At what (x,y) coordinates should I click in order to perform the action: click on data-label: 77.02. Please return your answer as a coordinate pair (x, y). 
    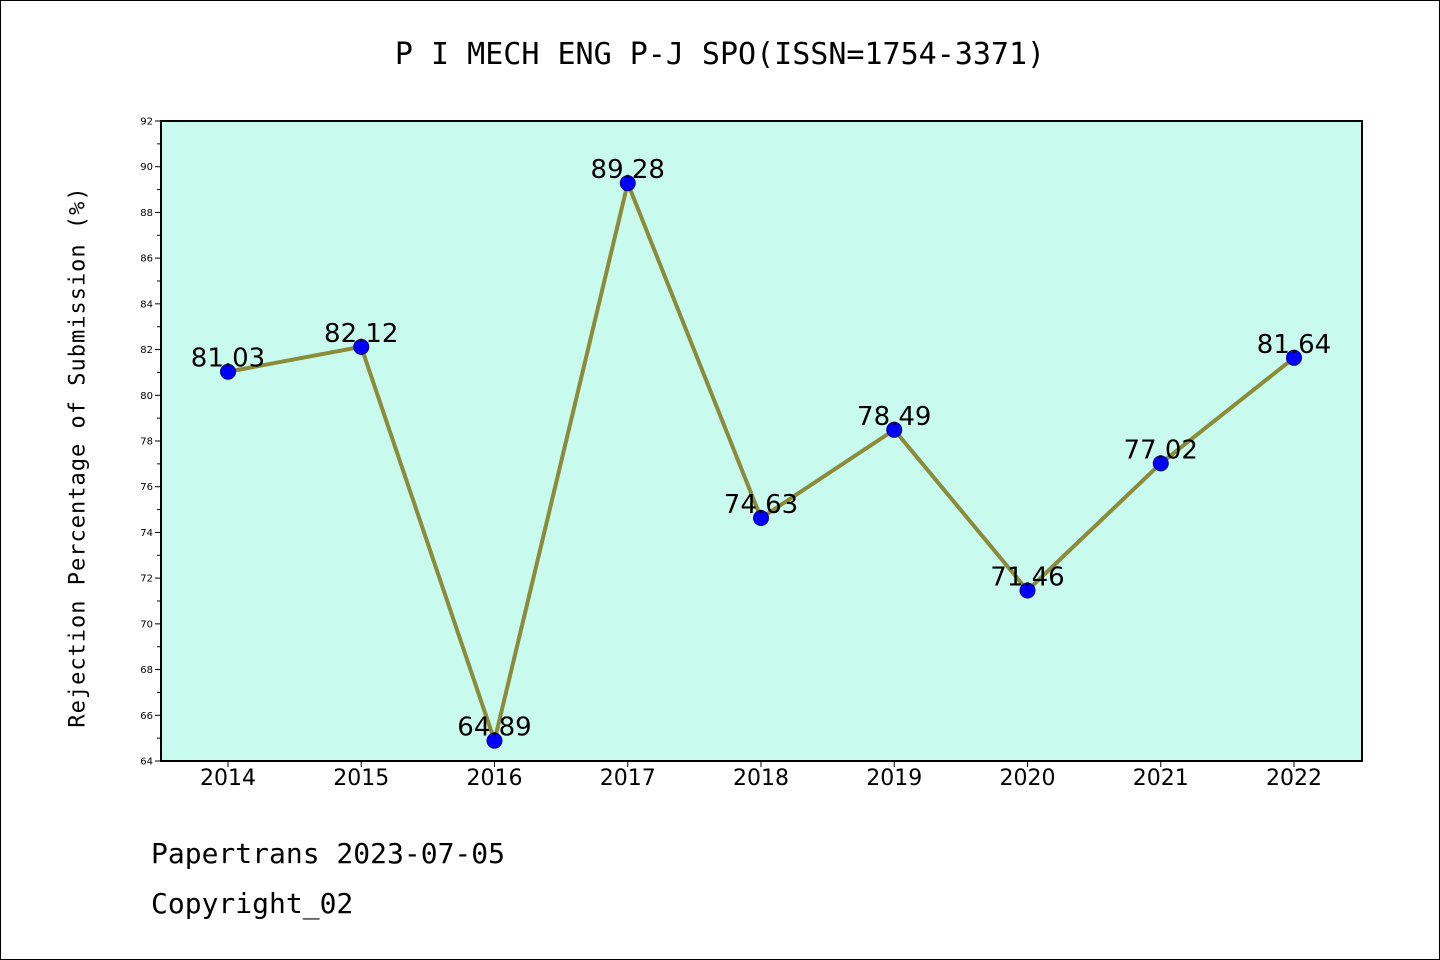
    Looking at the image, I should click on (1161, 450).